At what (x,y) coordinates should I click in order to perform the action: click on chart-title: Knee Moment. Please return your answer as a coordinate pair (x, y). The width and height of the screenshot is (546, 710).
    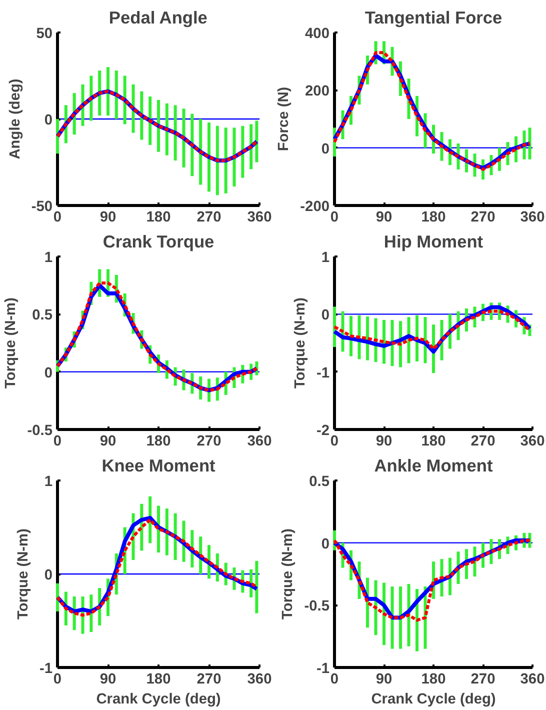
    Looking at the image, I should click on (159, 466).